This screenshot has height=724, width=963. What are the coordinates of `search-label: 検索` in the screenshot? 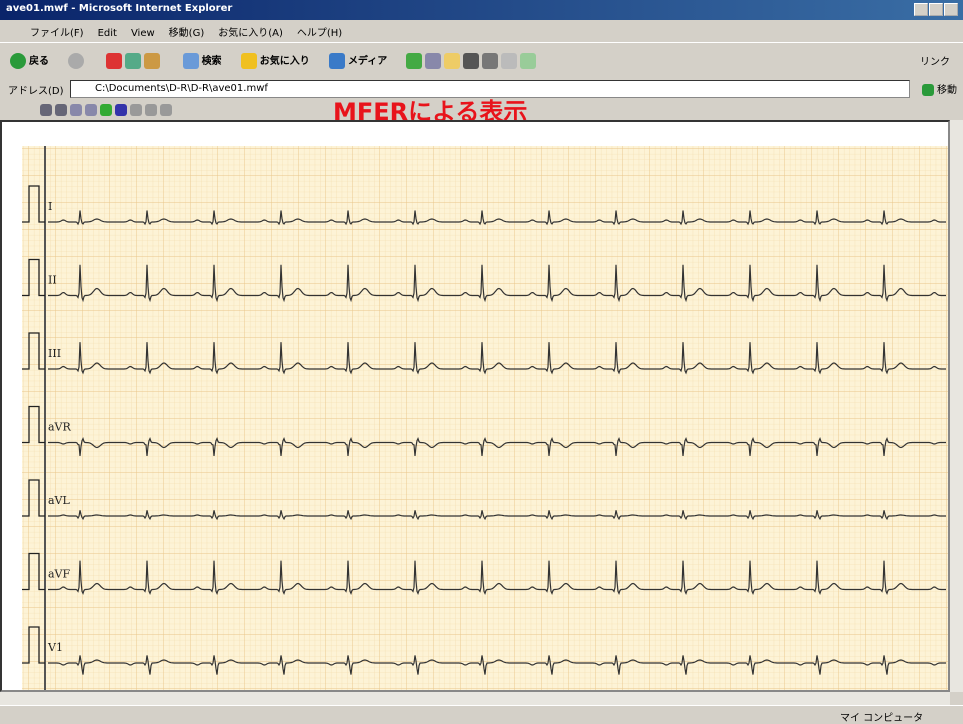 It's located at (211, 61).